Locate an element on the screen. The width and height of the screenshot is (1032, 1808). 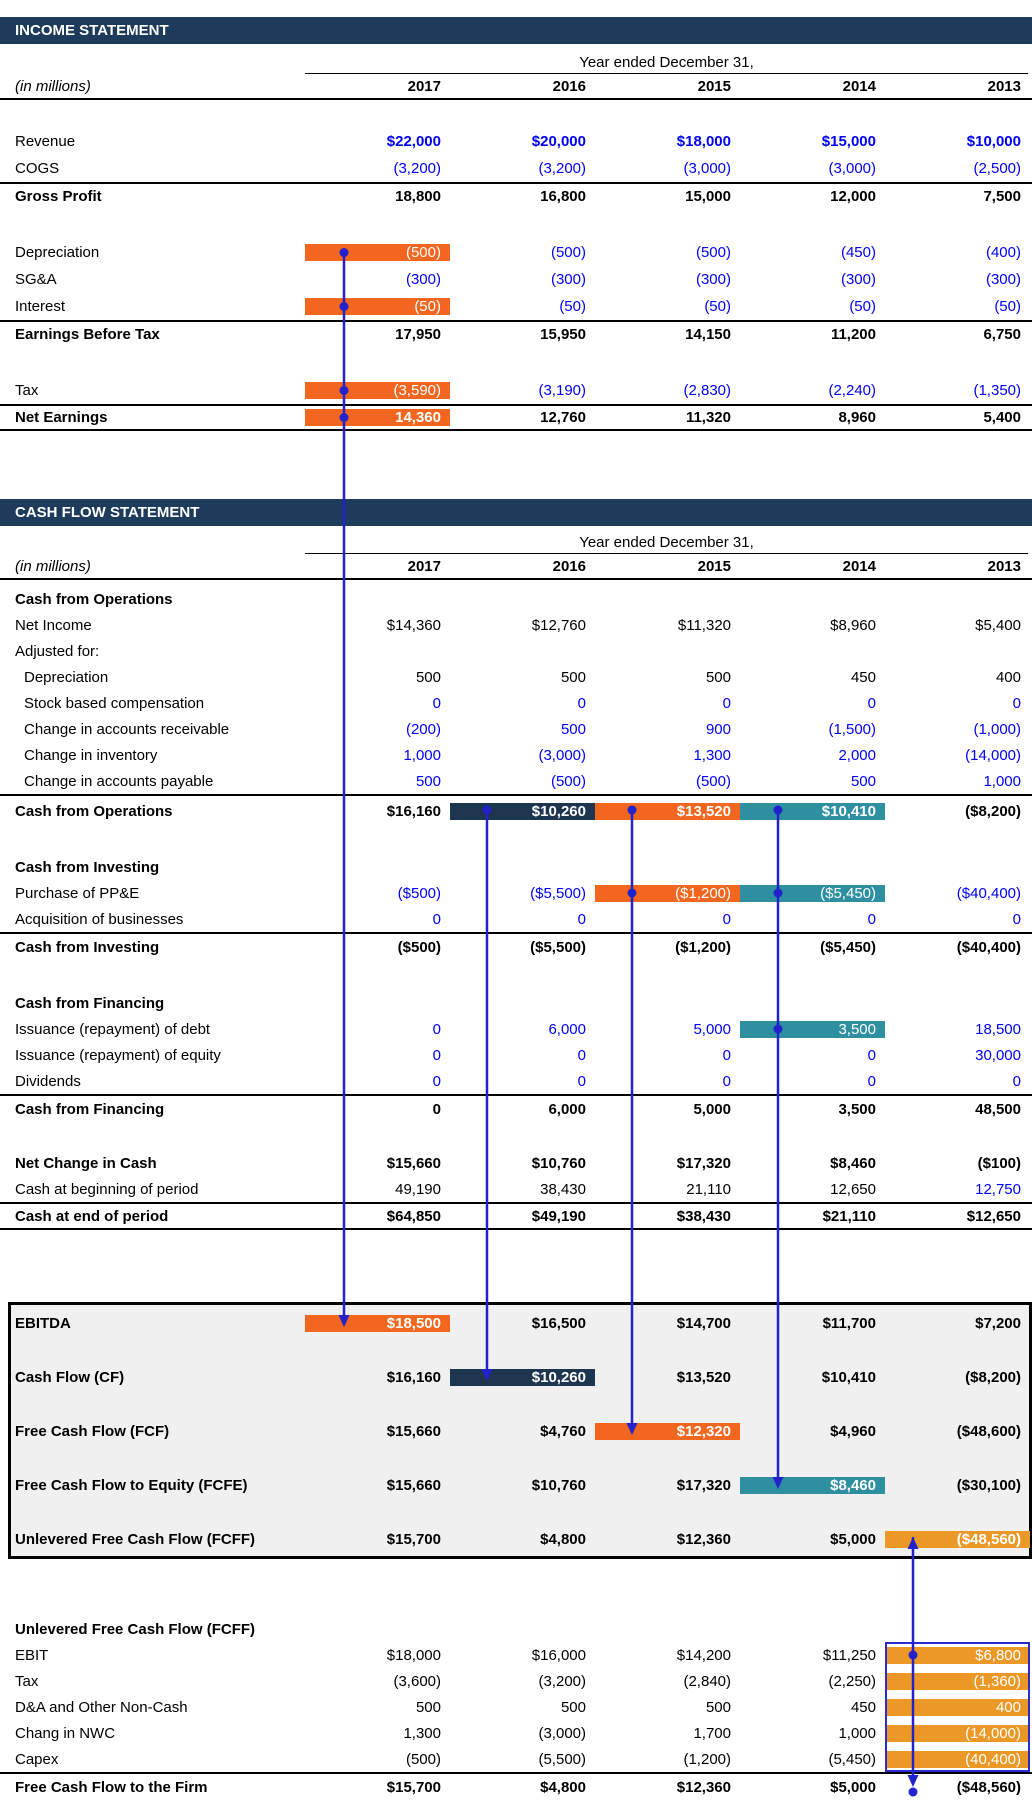
year-column-header: 2014 is located at coordinates (859, 86).